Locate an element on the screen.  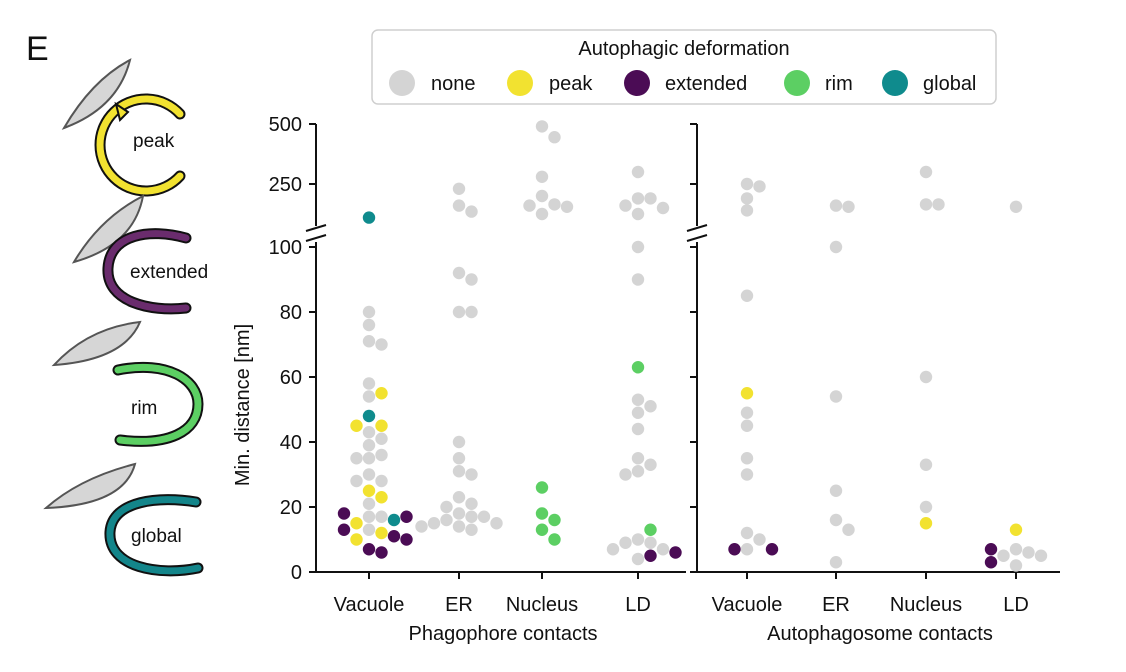
y-tick-label: 0 is located at coordinates (296, 573).